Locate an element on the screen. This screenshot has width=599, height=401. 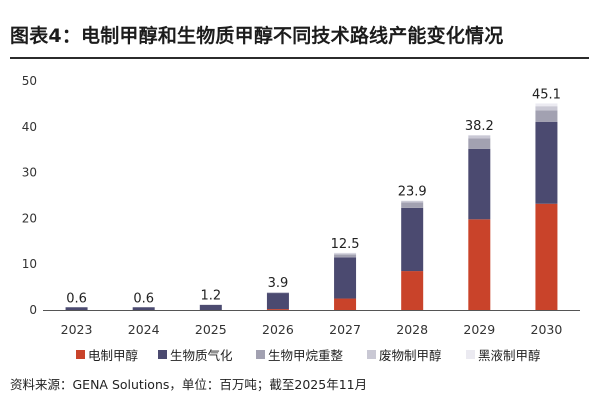
x-tick-label: 2029 is located at coordinates (479, 329).